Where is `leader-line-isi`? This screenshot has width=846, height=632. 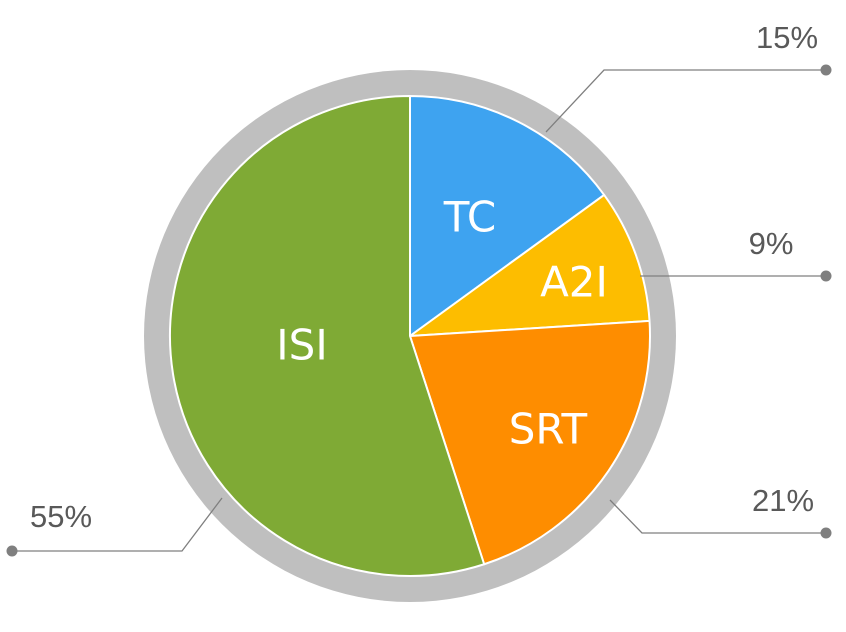 leader-line-isi is located at coordinates (117, 524).